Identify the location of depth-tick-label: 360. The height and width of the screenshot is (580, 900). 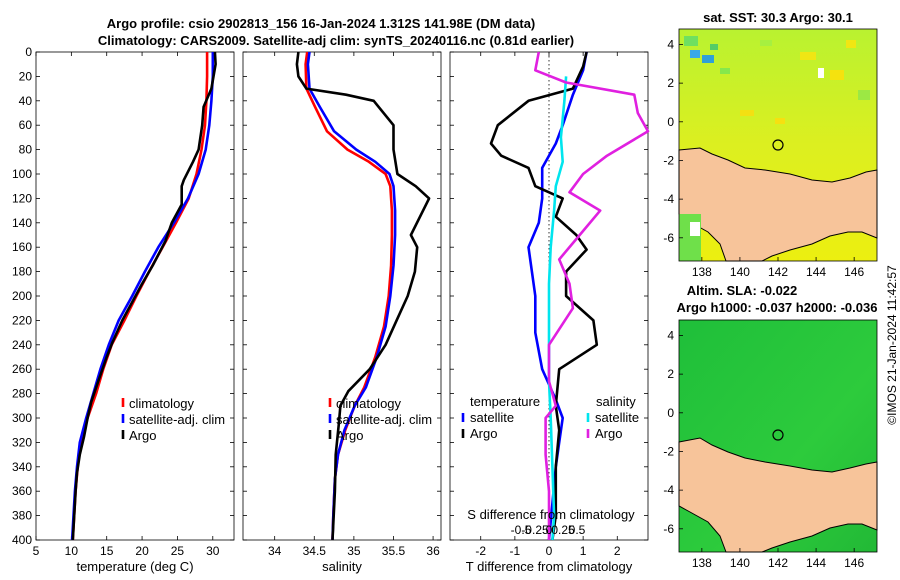
(22, 491).